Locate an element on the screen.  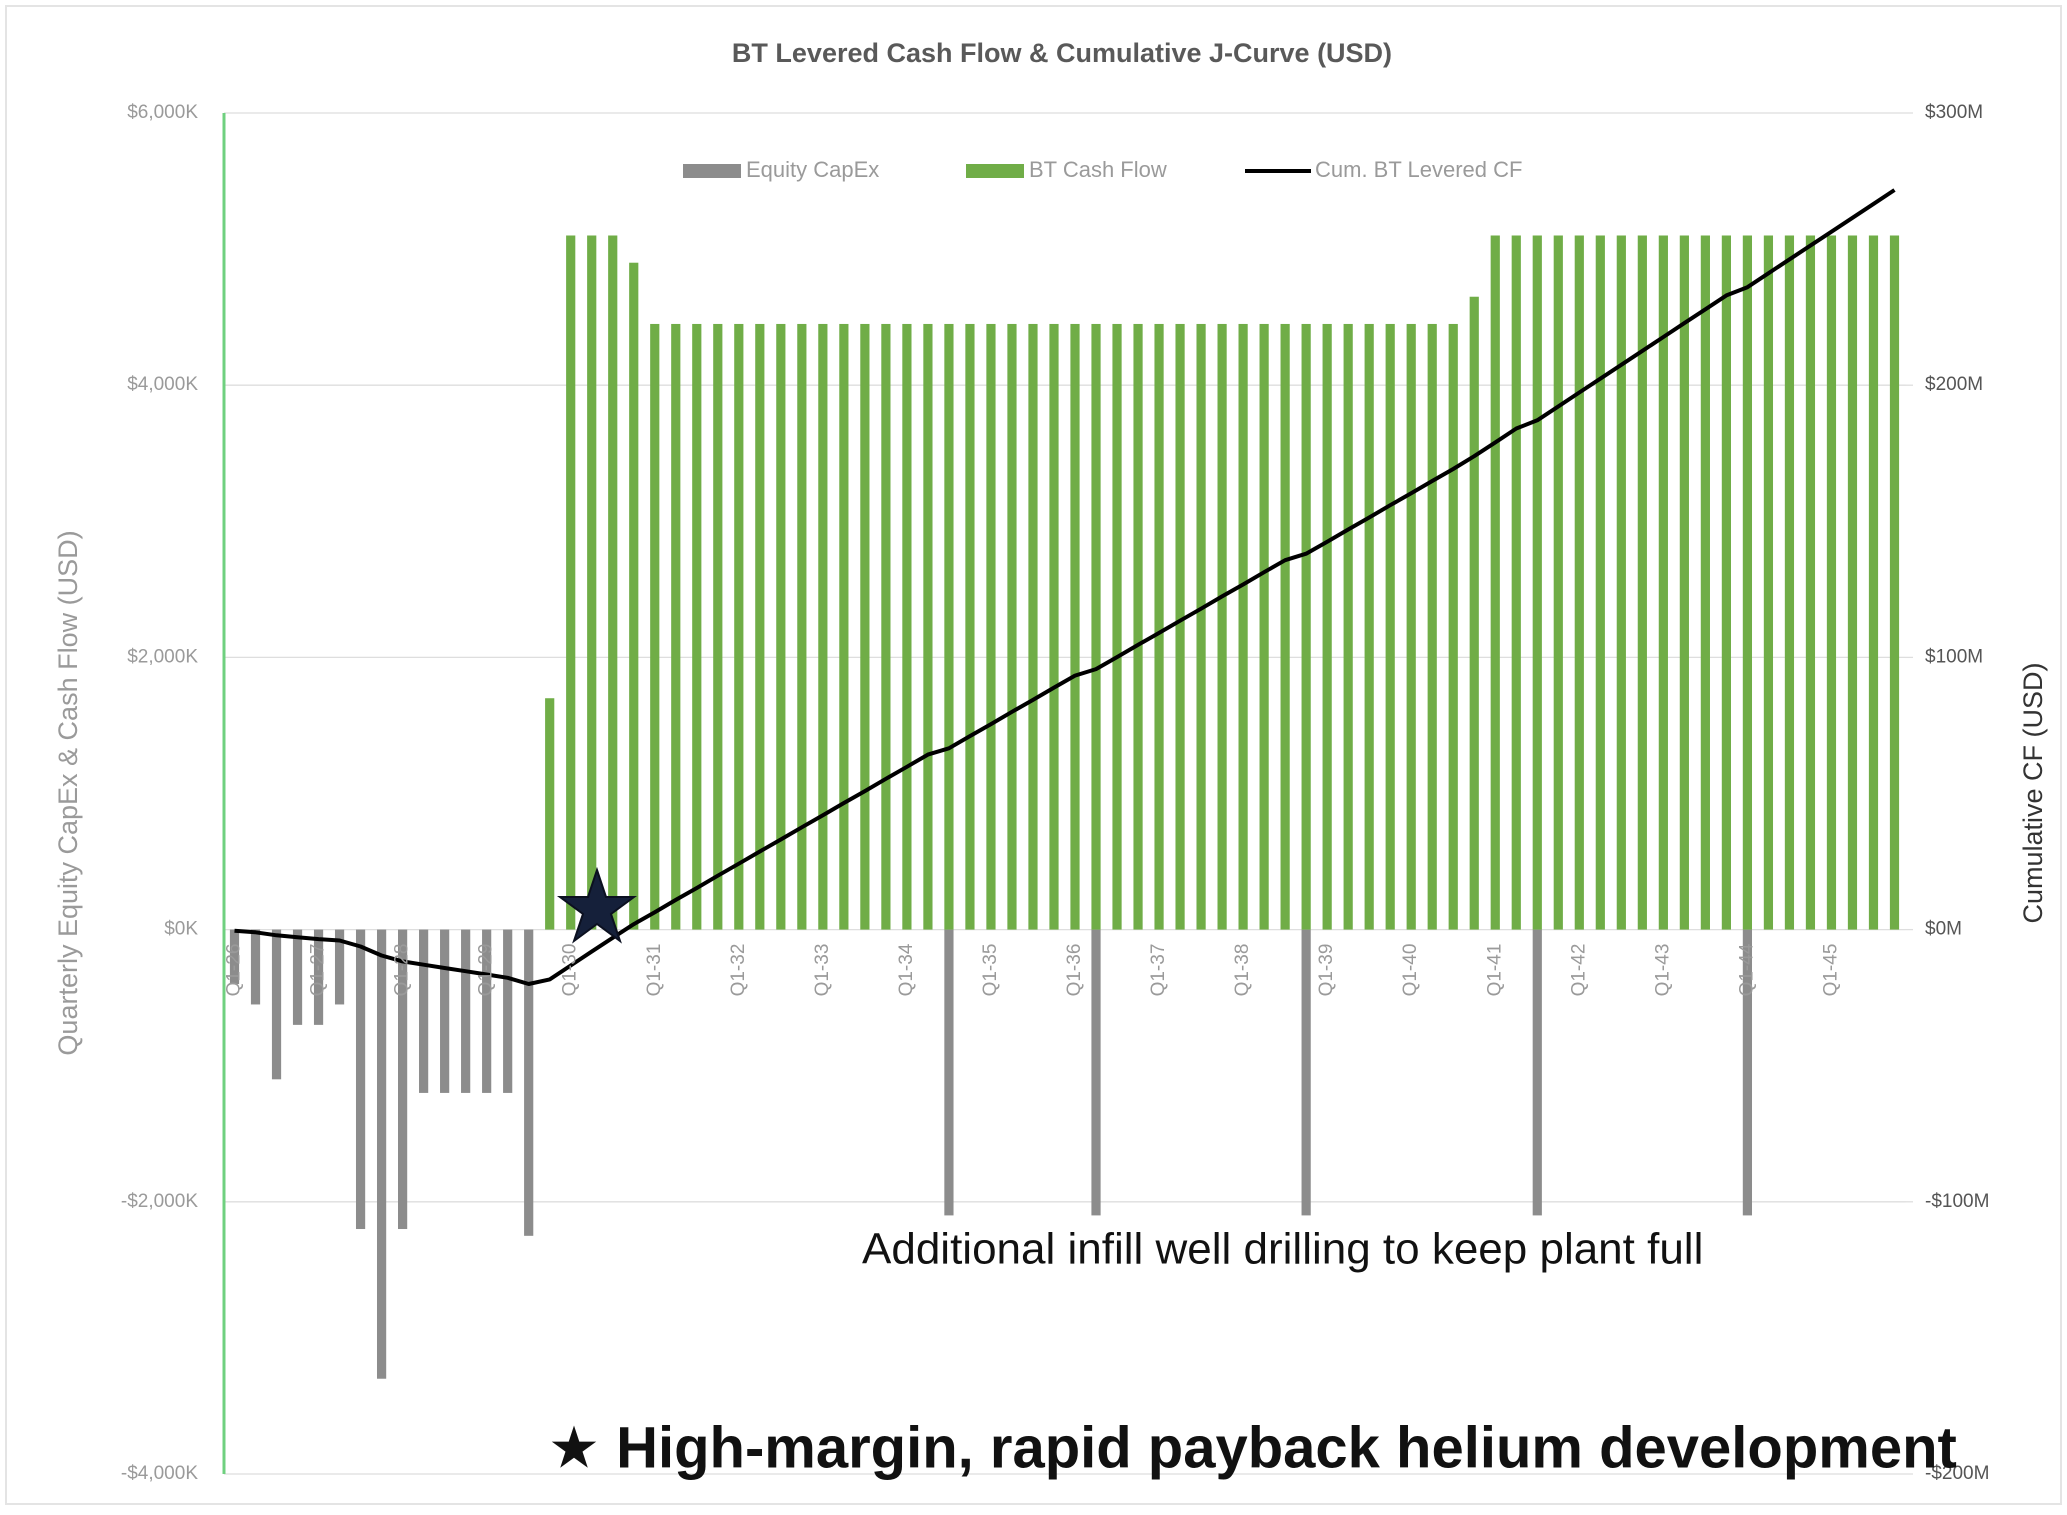
x-tick-label: Q1-42 is located at coordinates (1578, 970).